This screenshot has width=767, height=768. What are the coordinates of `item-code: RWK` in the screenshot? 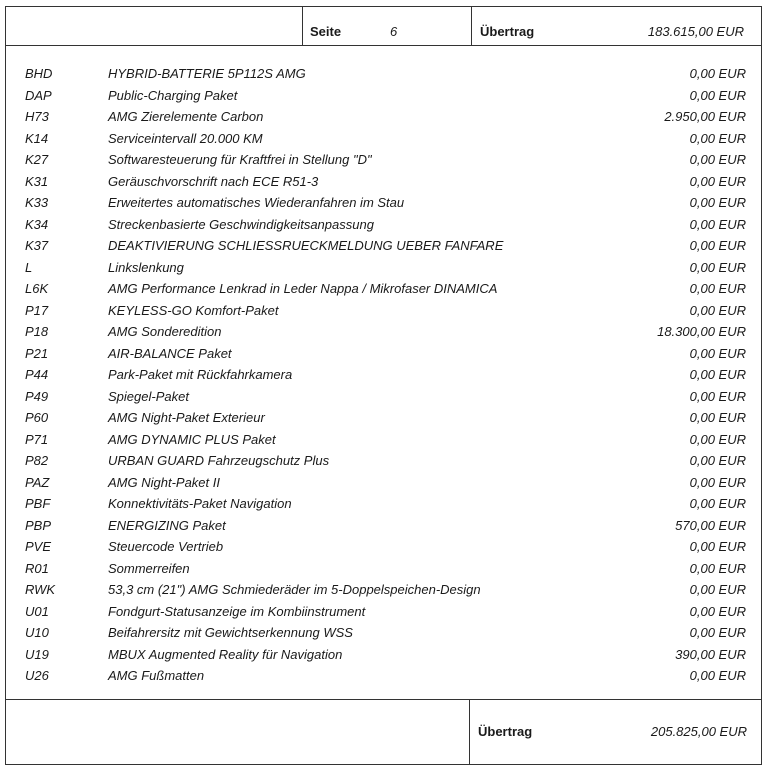 It's located at (40, 589).